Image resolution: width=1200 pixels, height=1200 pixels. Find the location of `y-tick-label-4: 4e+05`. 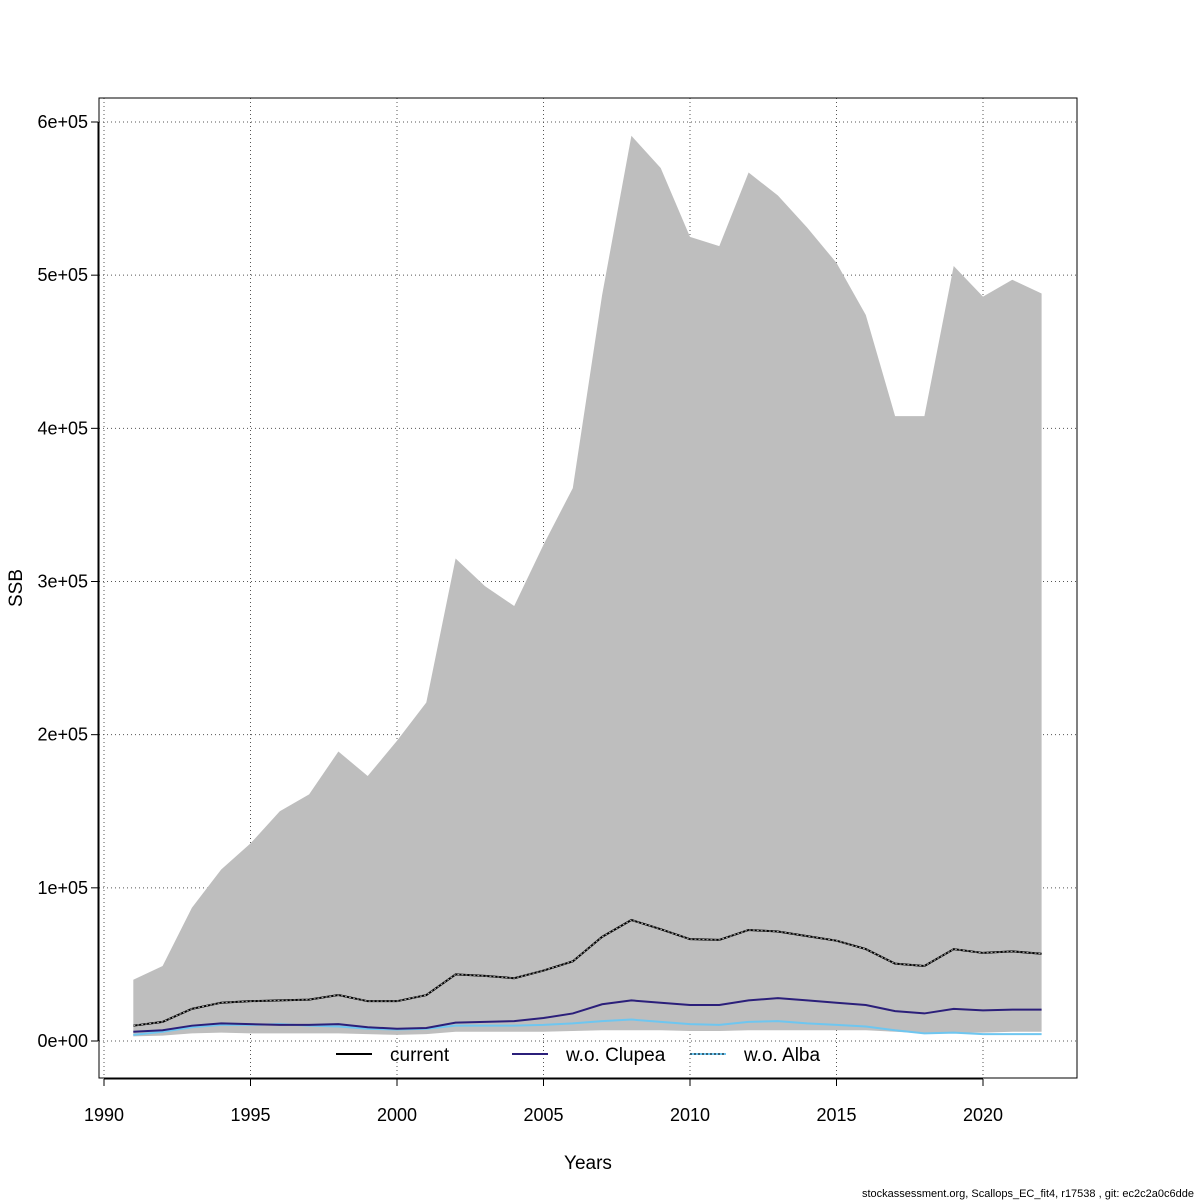

y-tick-label-4: 4e+05 is located at coordinates (62, 428).